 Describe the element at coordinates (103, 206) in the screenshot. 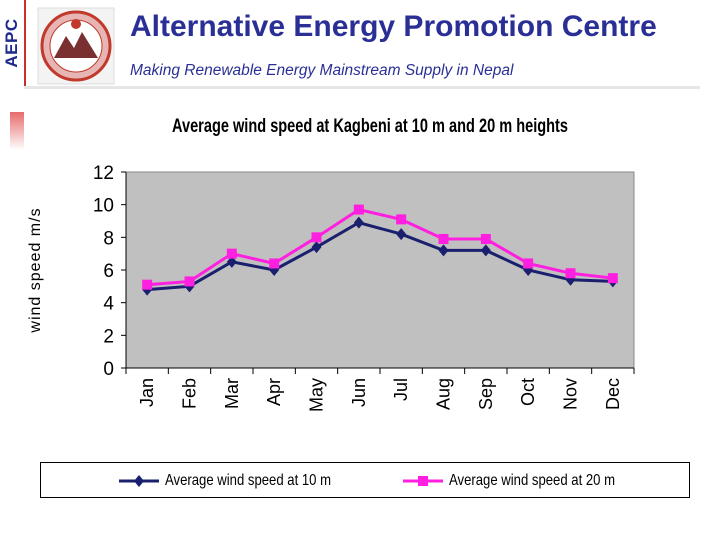

I see `y-tick-label: 10` at that location.